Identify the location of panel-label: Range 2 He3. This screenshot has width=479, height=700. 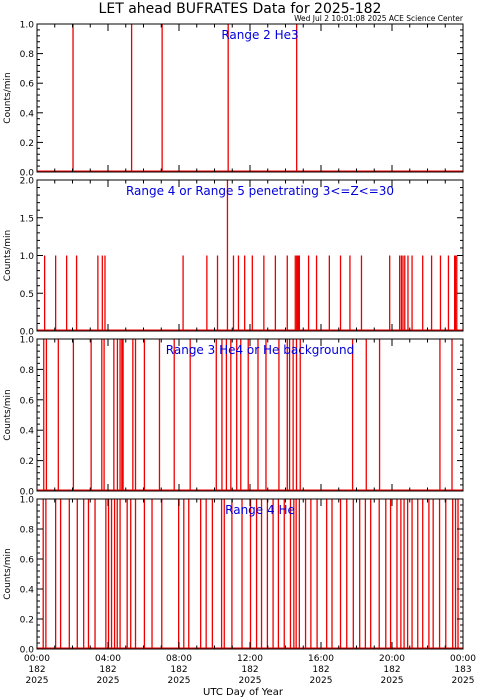
(259, 35).